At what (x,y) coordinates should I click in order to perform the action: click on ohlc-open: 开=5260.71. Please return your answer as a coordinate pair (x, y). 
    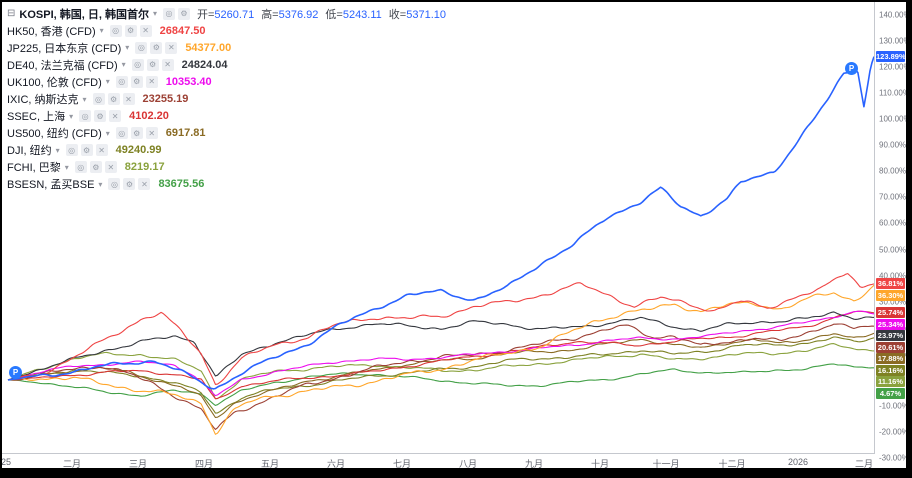
    Looking at the image, I should click on (225, 14).